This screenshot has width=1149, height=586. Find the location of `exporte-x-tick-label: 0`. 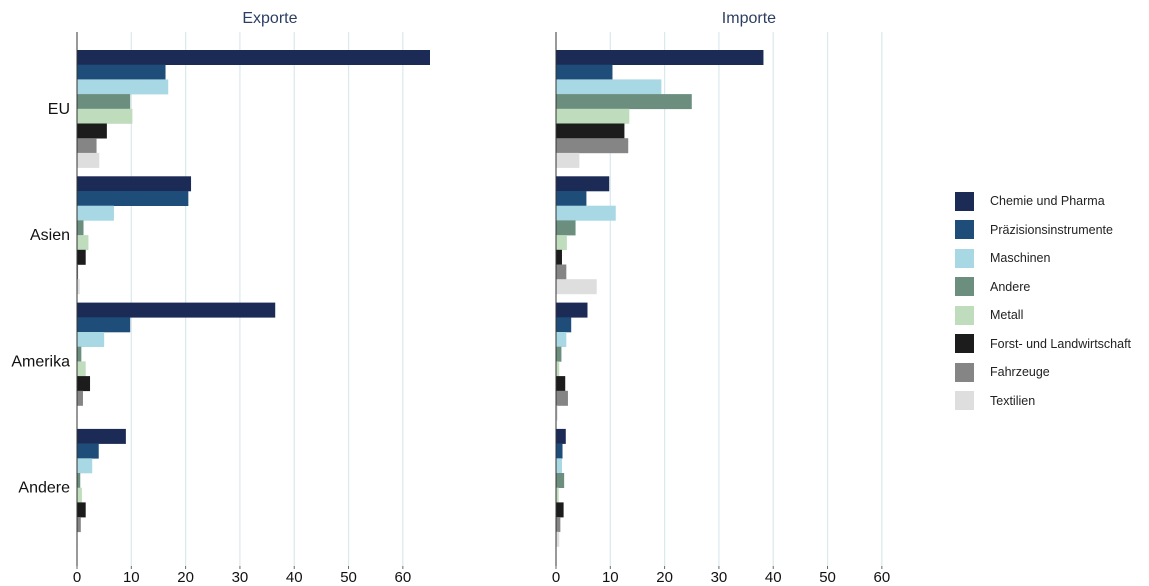

exporte-x-tick-label: 0 is located at coordinates (77, 577).